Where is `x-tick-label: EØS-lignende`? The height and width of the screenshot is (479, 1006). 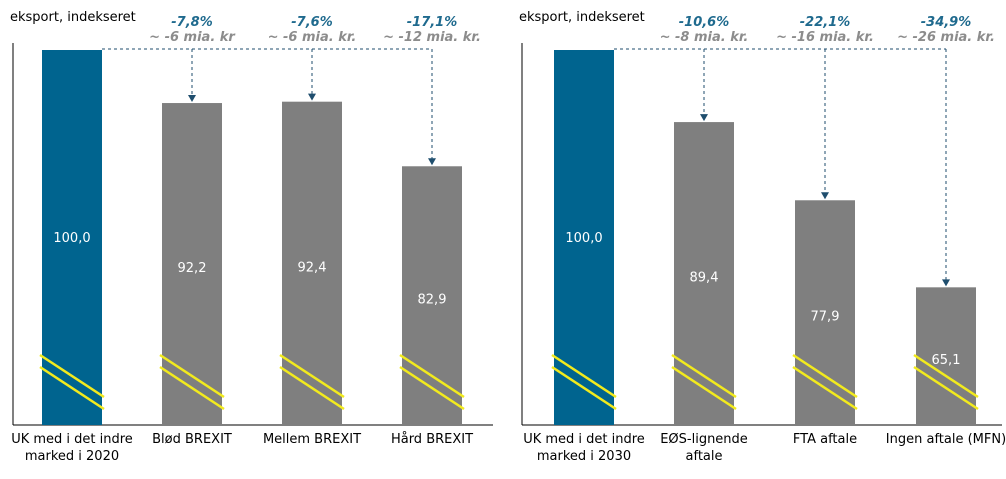 x-tick-label: EØS-lignende is located at coordinates (704, 439).